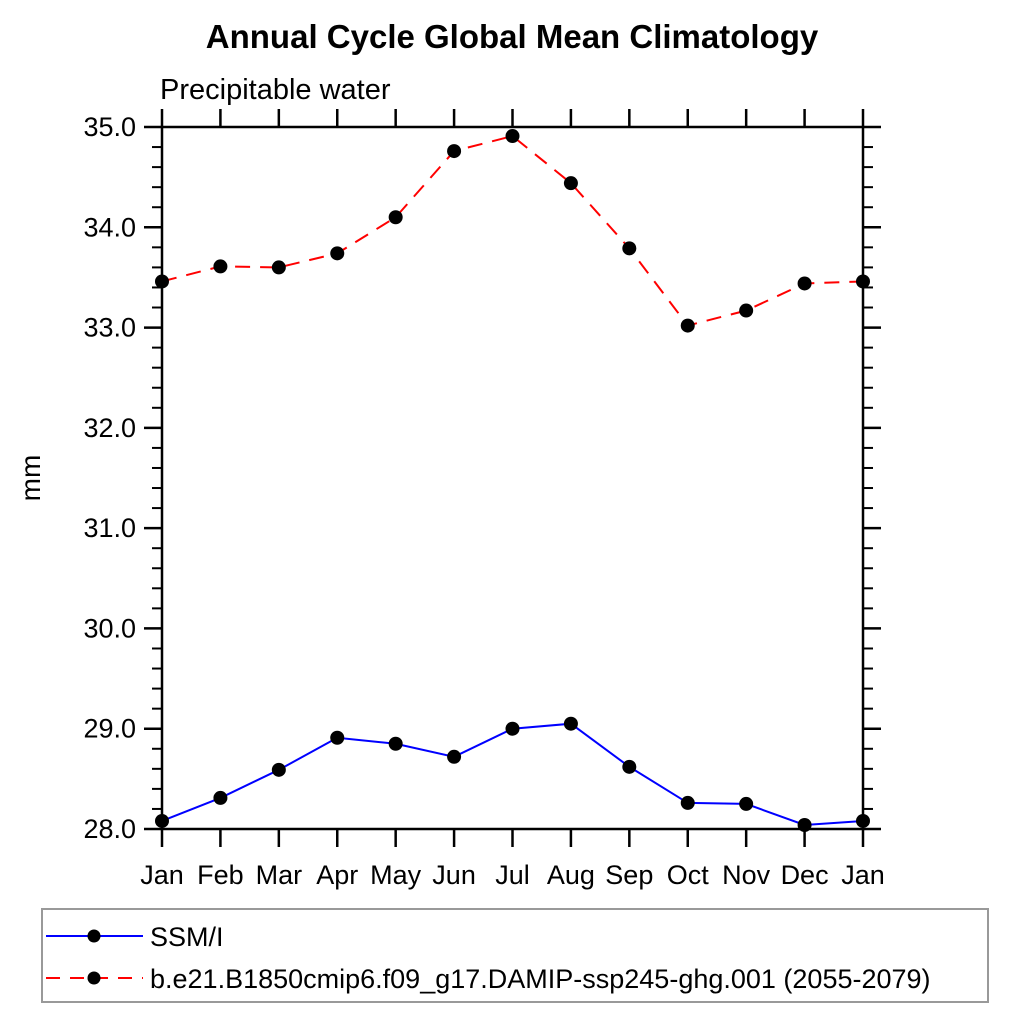  What do you see at coordinates (109, 127) in the screenshot?
I see `y-tick-label: 35.0` at bounding box center [109, 127].